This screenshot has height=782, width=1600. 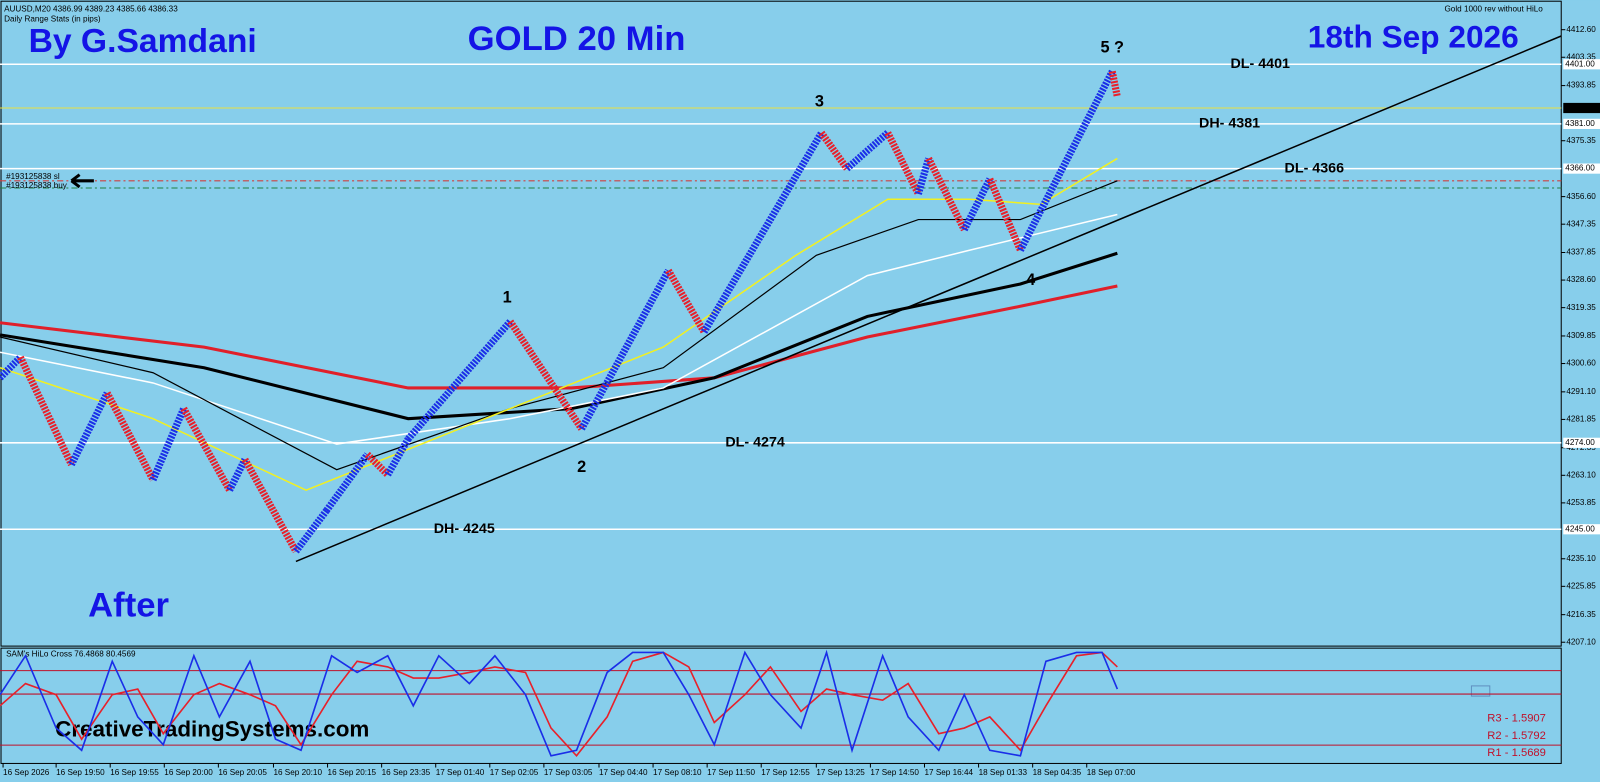 I want to click on pivot-label: R2 - 1.5792, so click(x=1516, y=736).